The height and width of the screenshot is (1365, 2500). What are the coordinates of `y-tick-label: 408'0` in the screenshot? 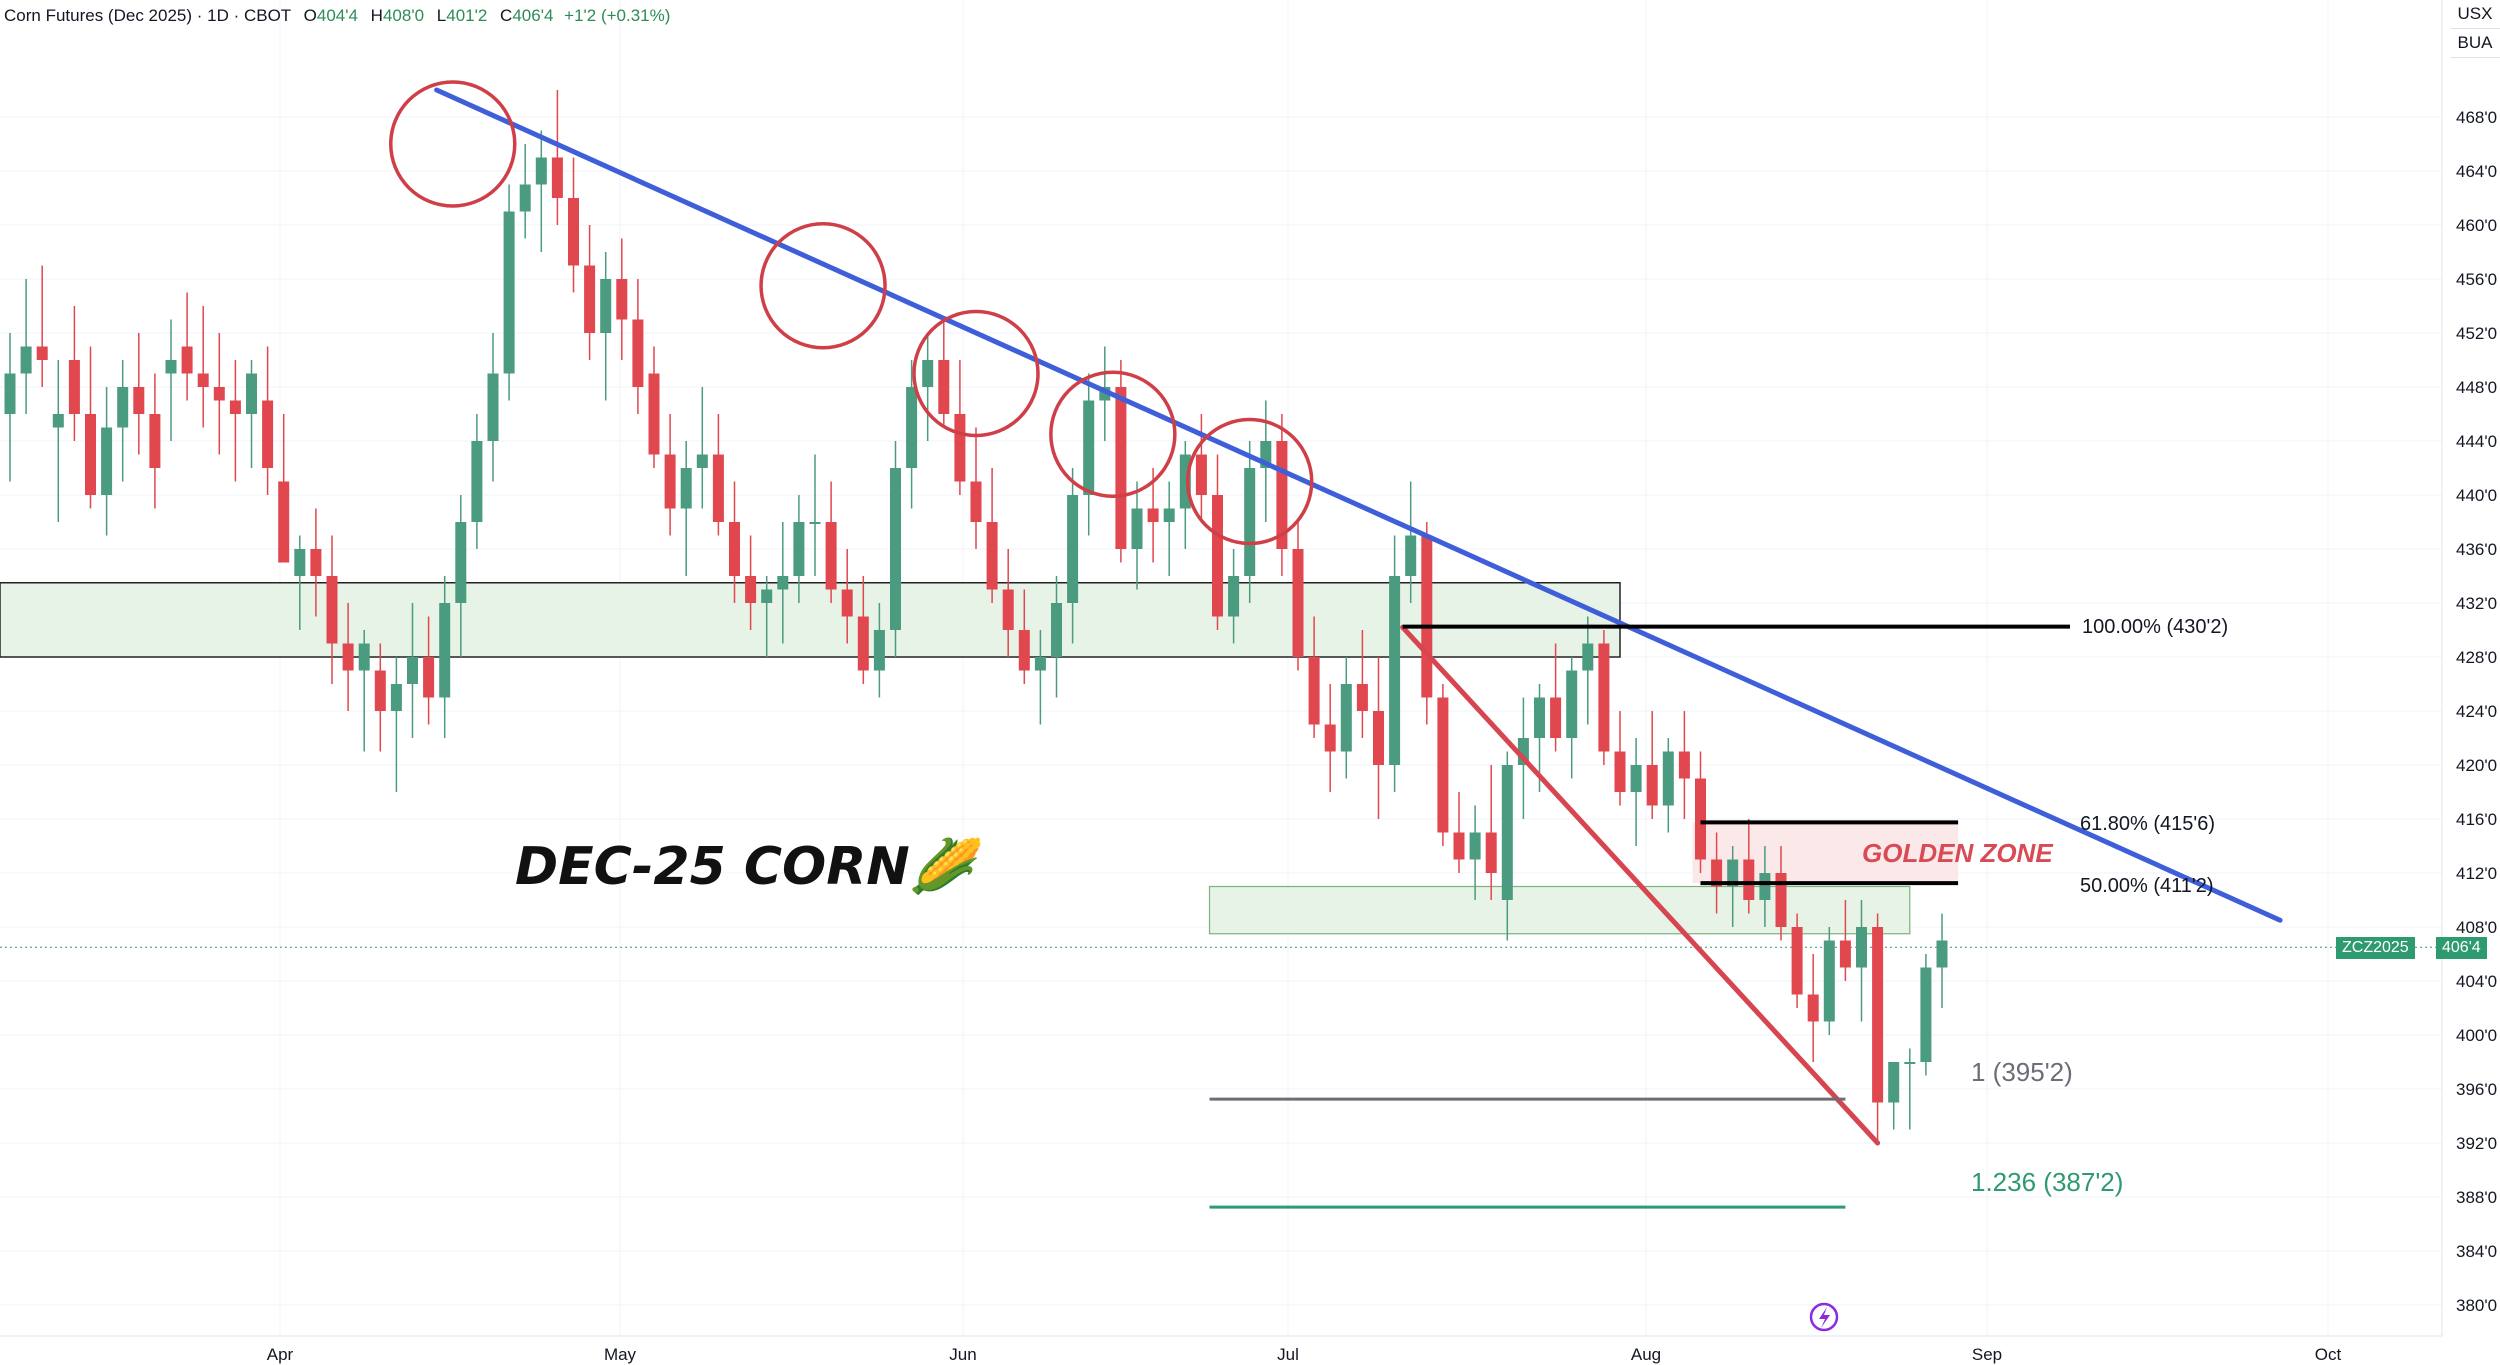 It's located at (2476, 927).